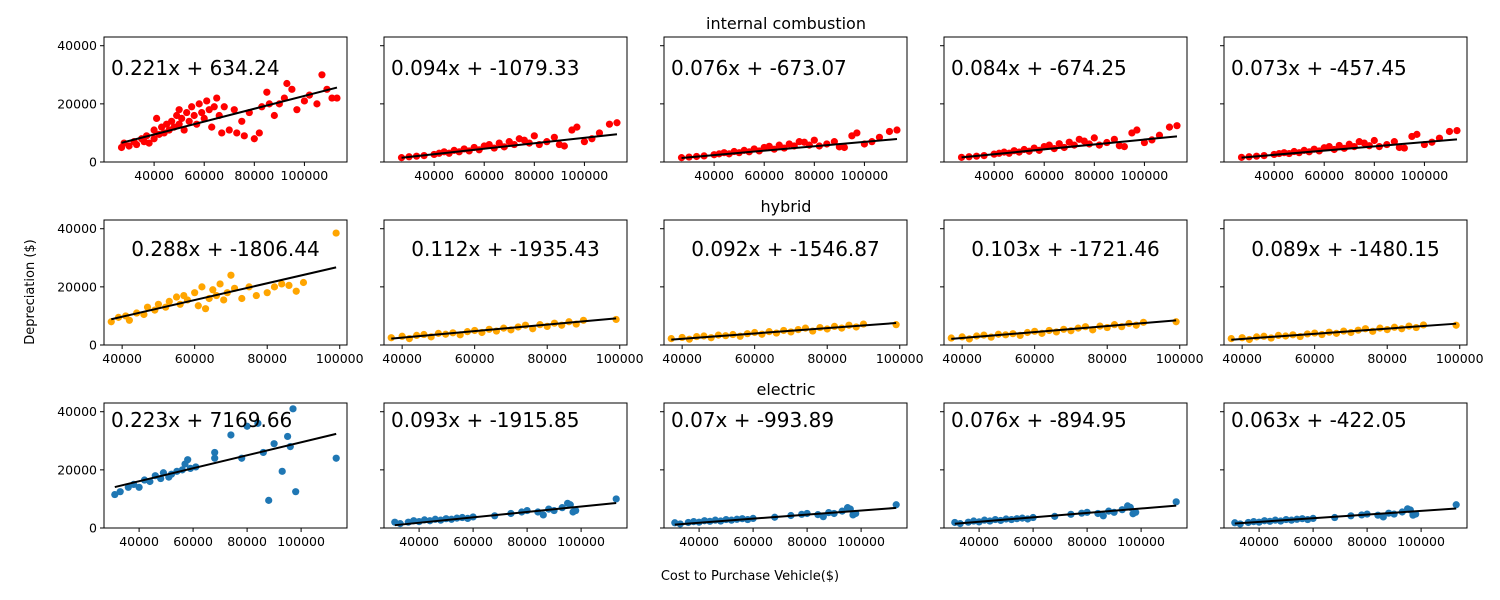  I want to click on fit-equation: 0.076x + -673.07, so click(759, 68).